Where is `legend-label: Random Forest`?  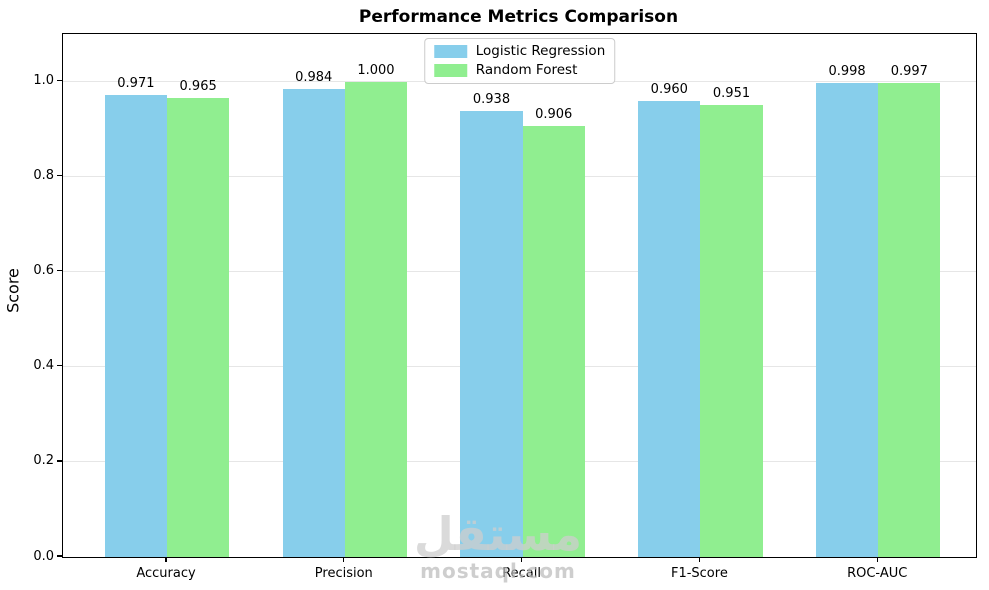 legend-label: Random Forest is located at coordinates (526, 69).